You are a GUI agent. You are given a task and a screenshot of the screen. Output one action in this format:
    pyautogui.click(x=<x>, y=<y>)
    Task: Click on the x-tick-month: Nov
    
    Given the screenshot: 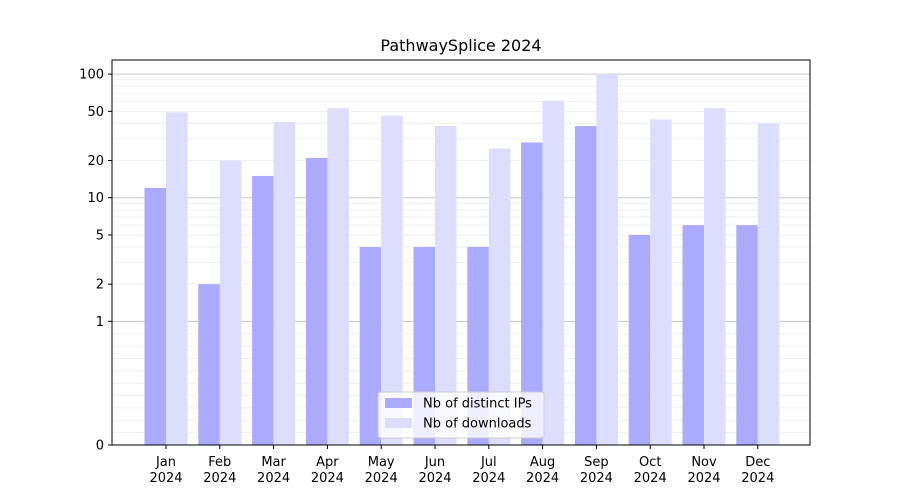 What is the action you would take?
    pyautogui.click(x=704, y=462)
    